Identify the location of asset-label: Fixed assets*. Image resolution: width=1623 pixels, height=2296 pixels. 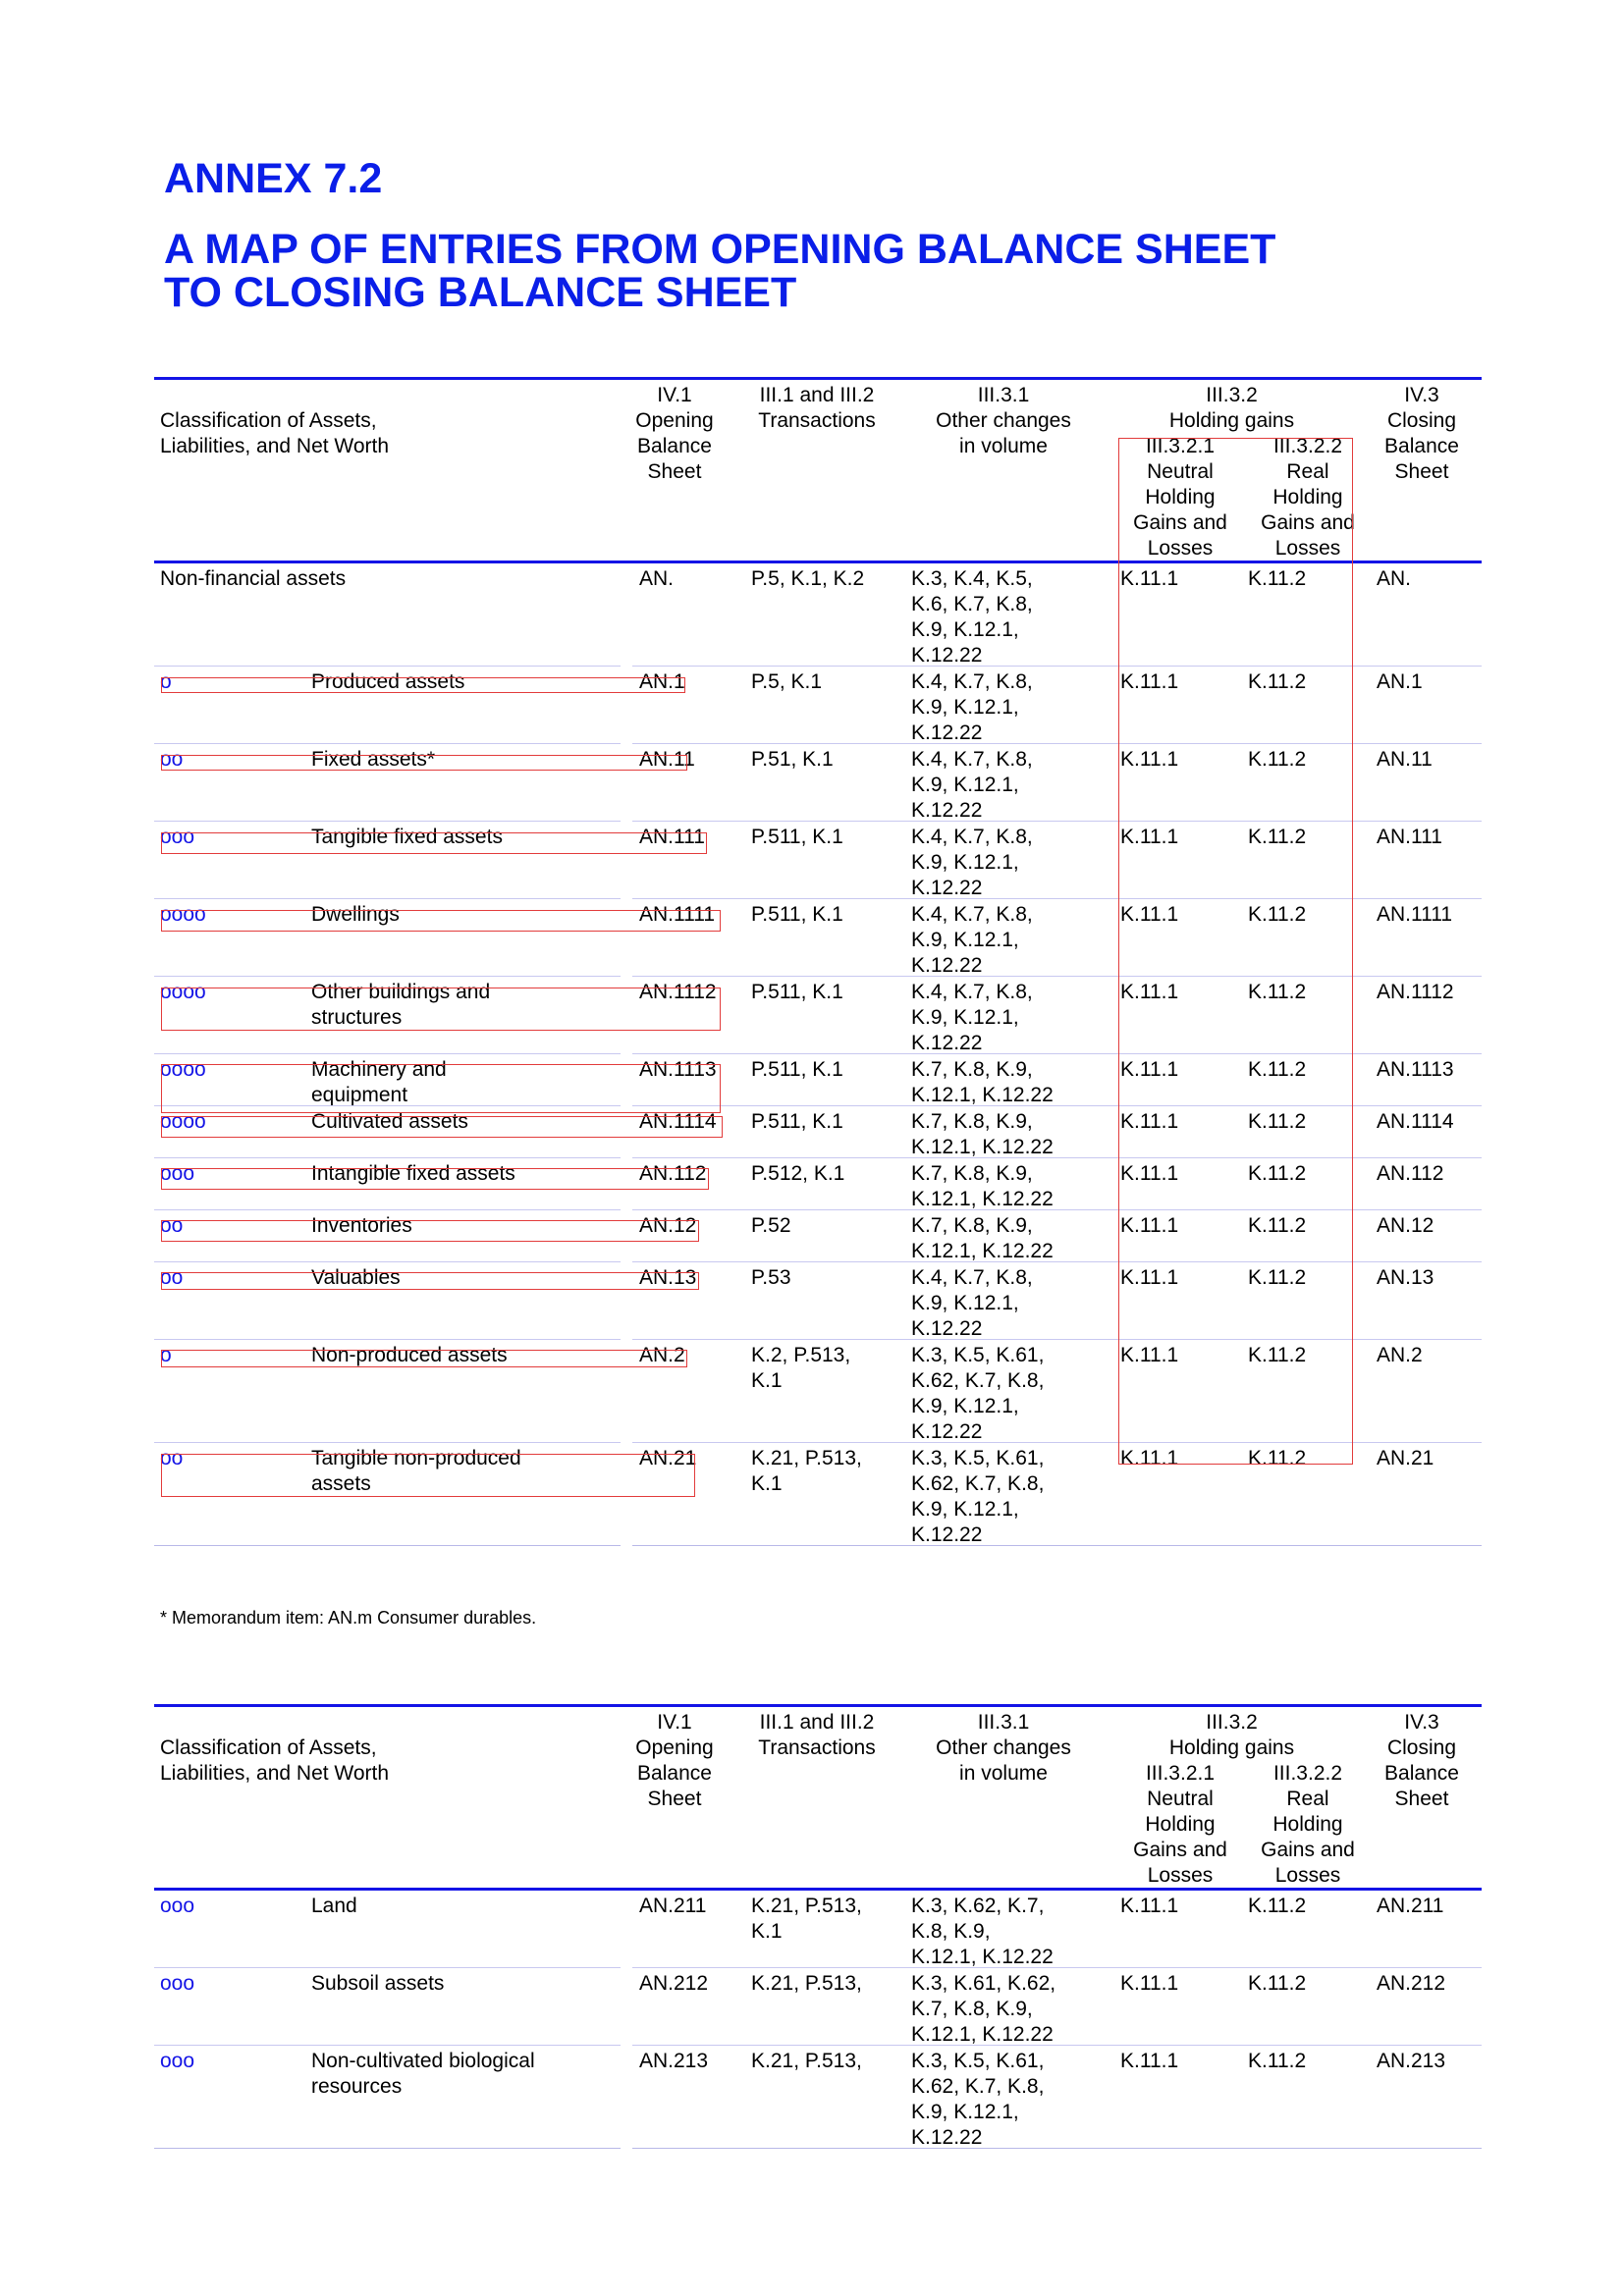
(458, 760).